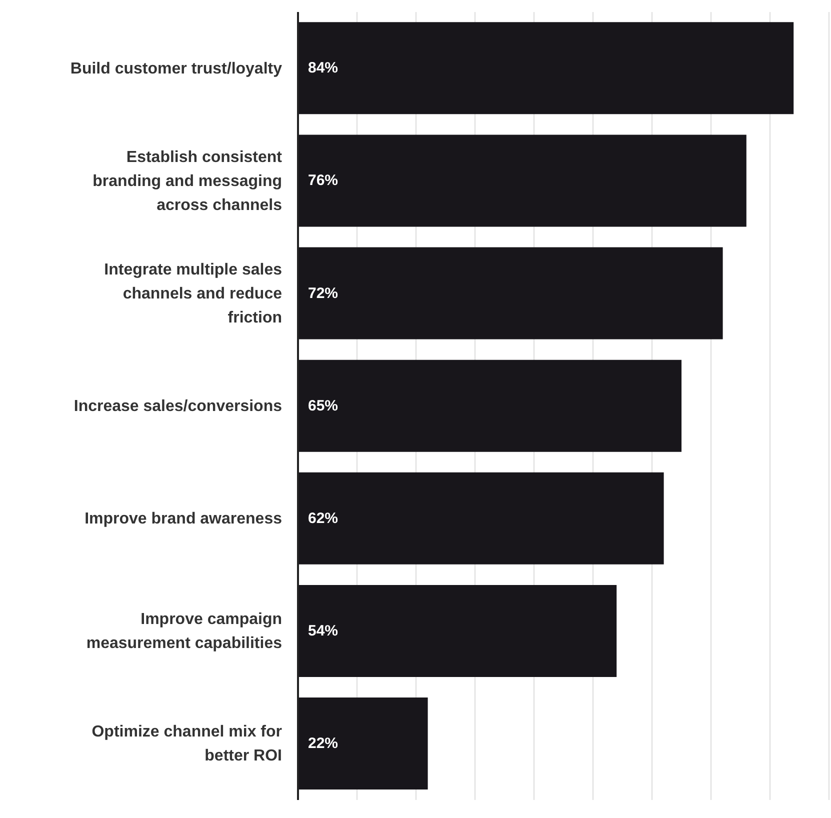  I want to click on data-label: 84%, so click(323, 68).